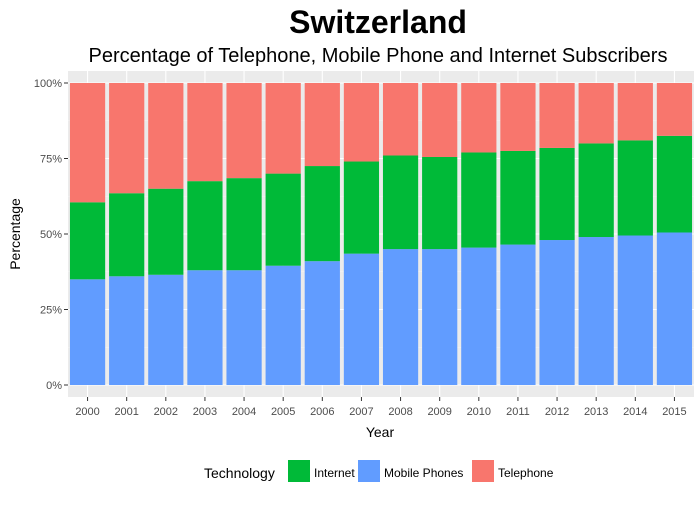  I want to click on x-tick-label: 2012, so click(557, 412).